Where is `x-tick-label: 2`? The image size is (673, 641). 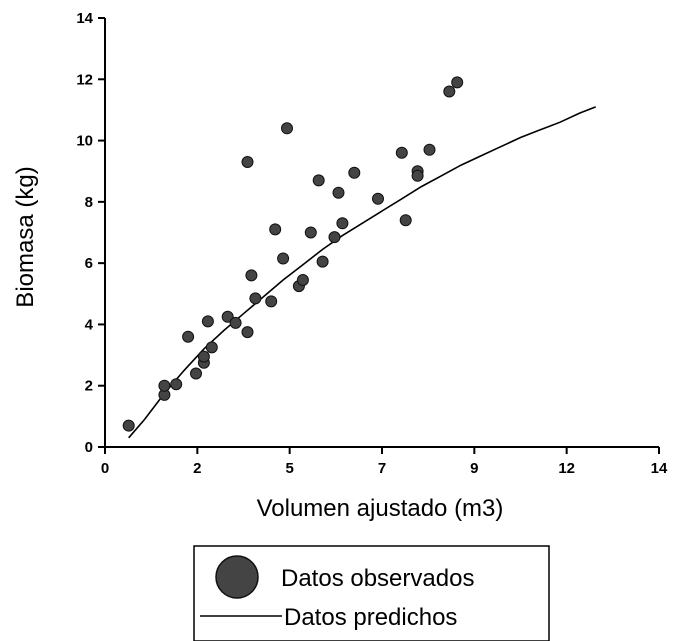 x-tick-label: 2 is located at coordinates (197, 468).